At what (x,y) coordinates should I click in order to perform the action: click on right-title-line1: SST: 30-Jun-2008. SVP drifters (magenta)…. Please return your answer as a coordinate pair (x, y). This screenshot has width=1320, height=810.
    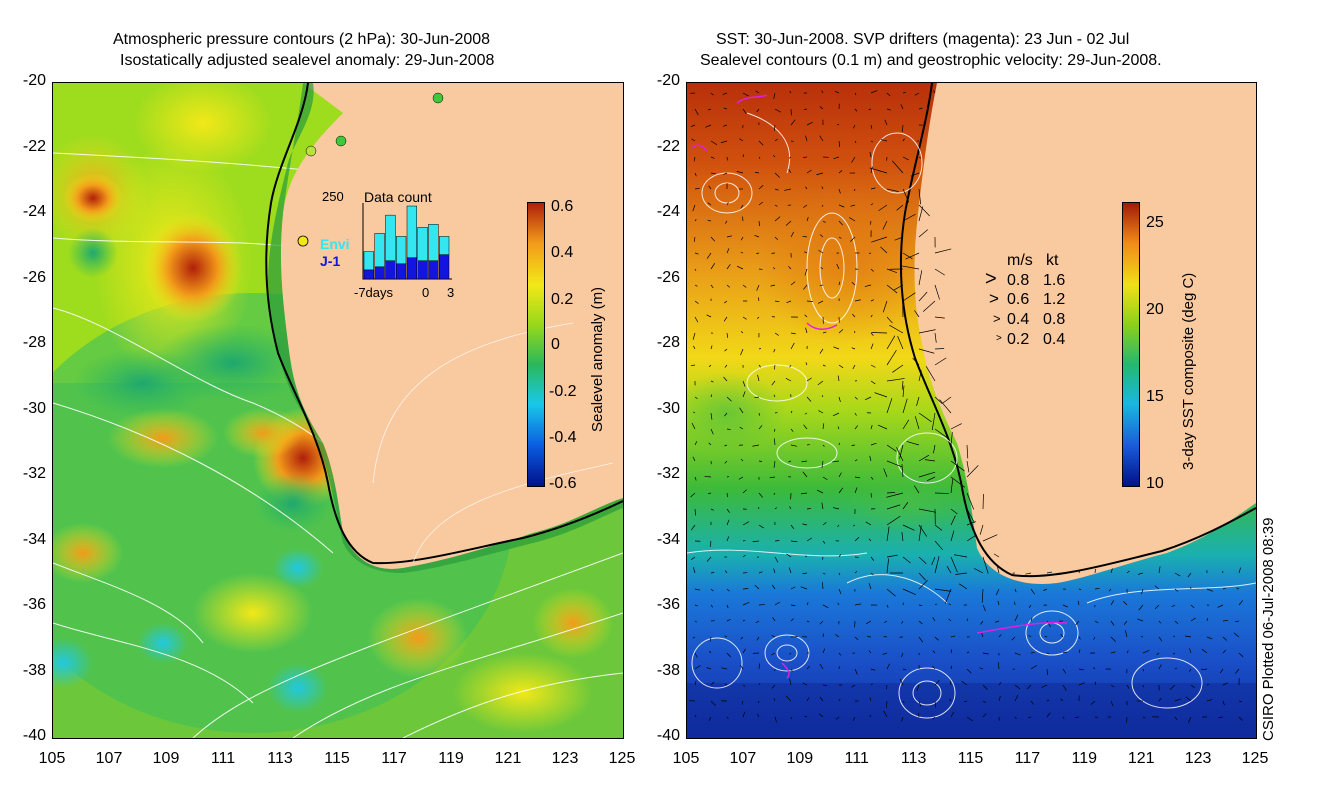
    Looking at the image, I should click on (923, 39).